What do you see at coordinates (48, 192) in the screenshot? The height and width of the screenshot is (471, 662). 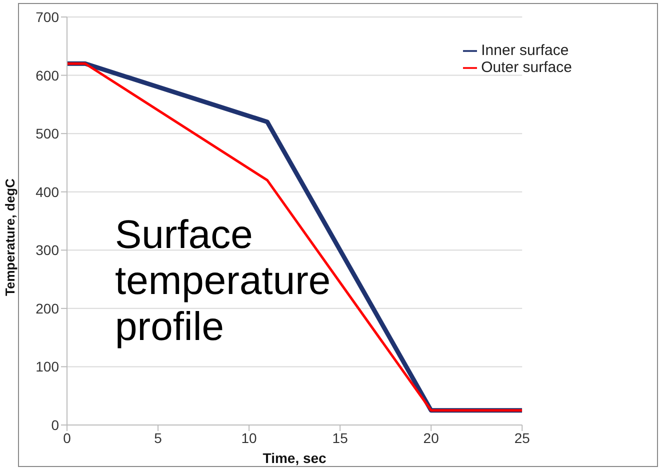 I see `y-tick-label: 400` at bounding box center [48, 192].